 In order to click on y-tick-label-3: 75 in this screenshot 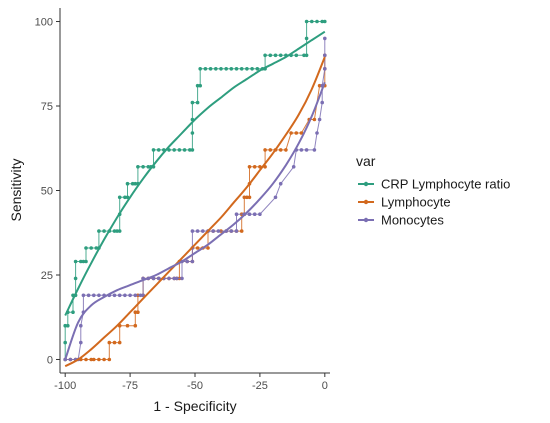, I will do `click(47, 107)`.